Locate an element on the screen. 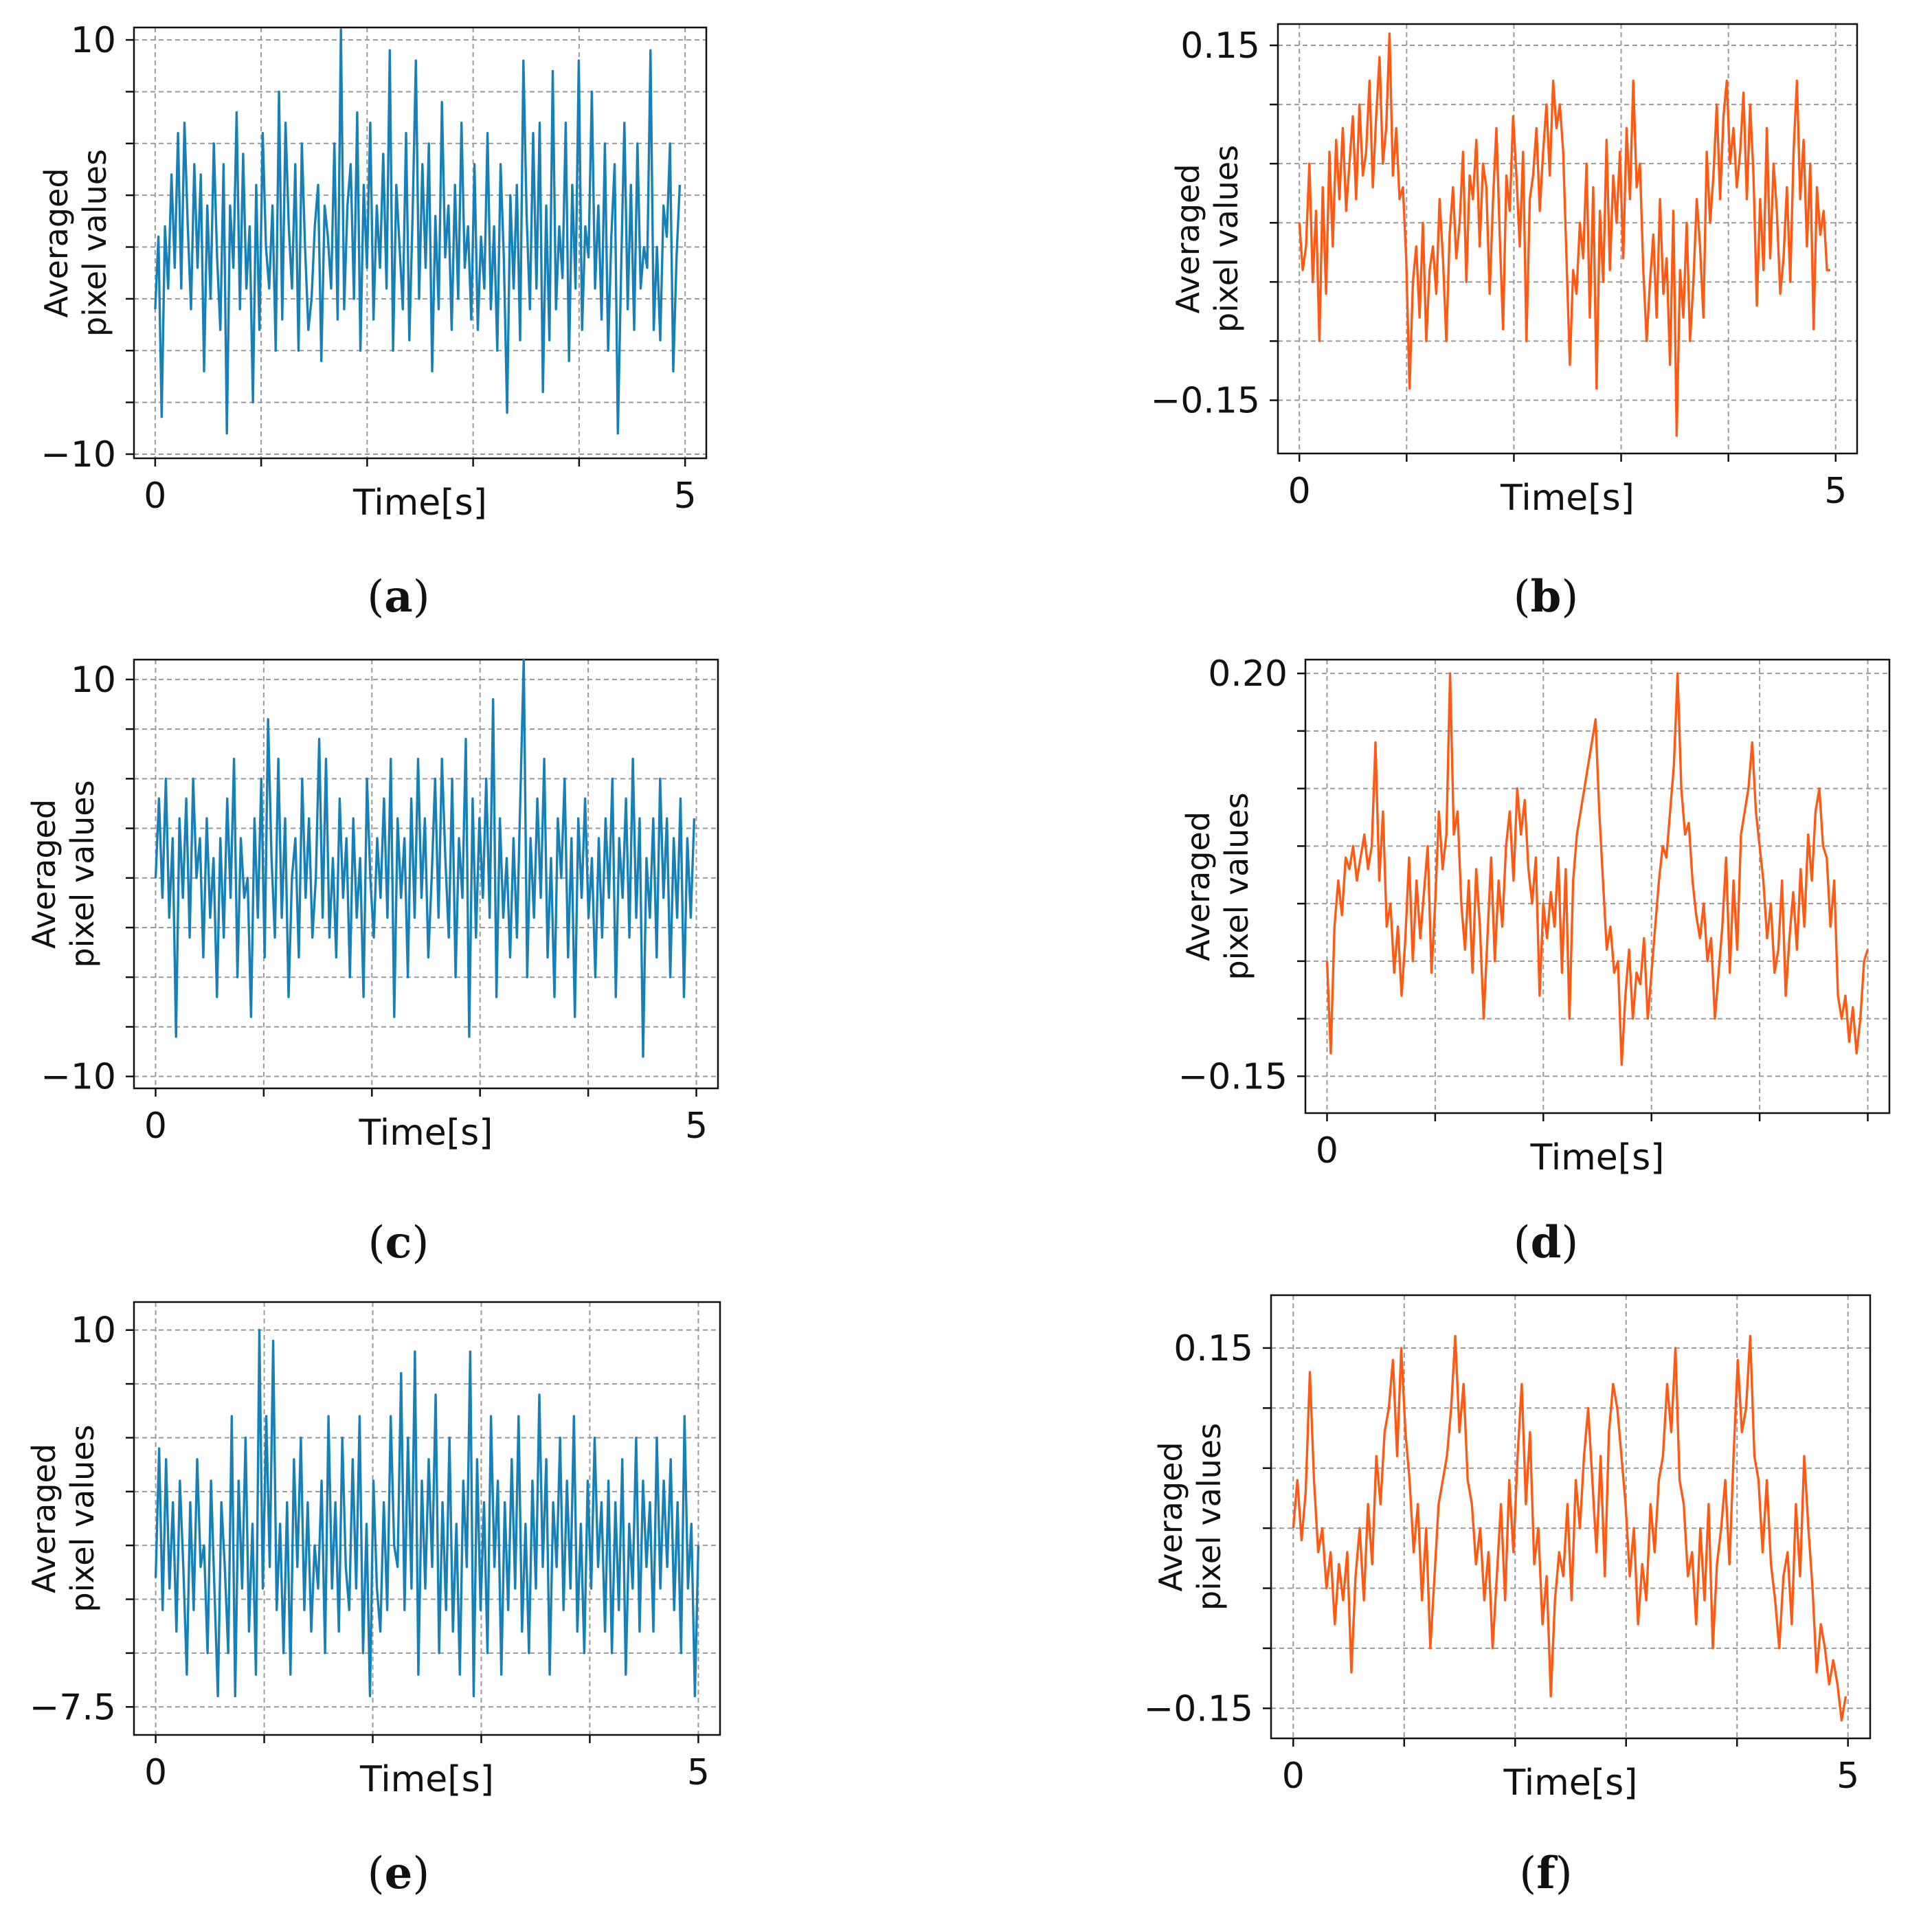 This screenshot has height=1917, width=1932. panel-label-d: (d) is located at coordinates (1546, 1242).